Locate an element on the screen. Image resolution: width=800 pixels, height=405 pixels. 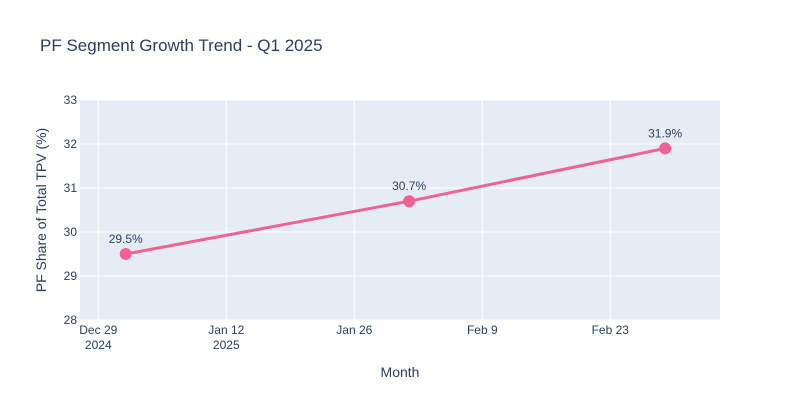
data-label: 30.7% is located at coordinates (409, 186).